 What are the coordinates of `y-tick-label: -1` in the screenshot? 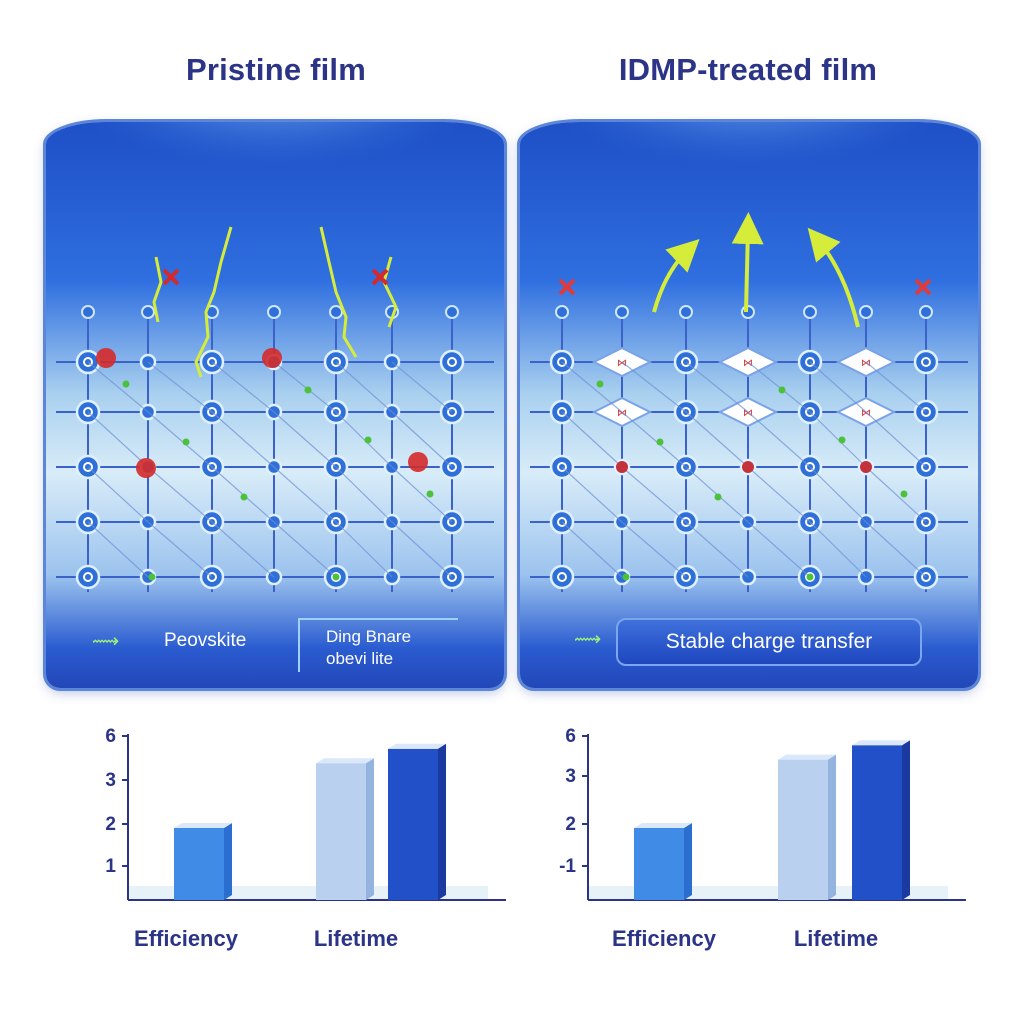 It's located at (567, 866).